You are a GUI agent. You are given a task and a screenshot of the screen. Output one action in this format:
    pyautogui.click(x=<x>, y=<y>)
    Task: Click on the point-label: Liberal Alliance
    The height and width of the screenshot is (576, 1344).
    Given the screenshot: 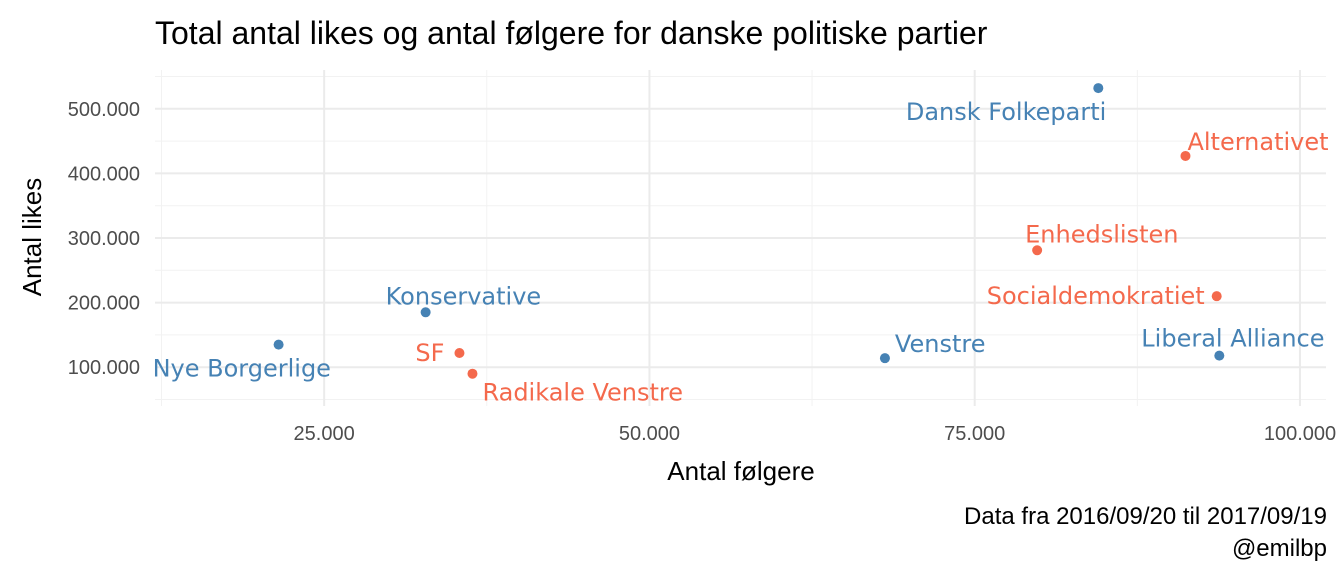 What is the action you would take?
    pyautogui.click(x=1232, y=339)
    